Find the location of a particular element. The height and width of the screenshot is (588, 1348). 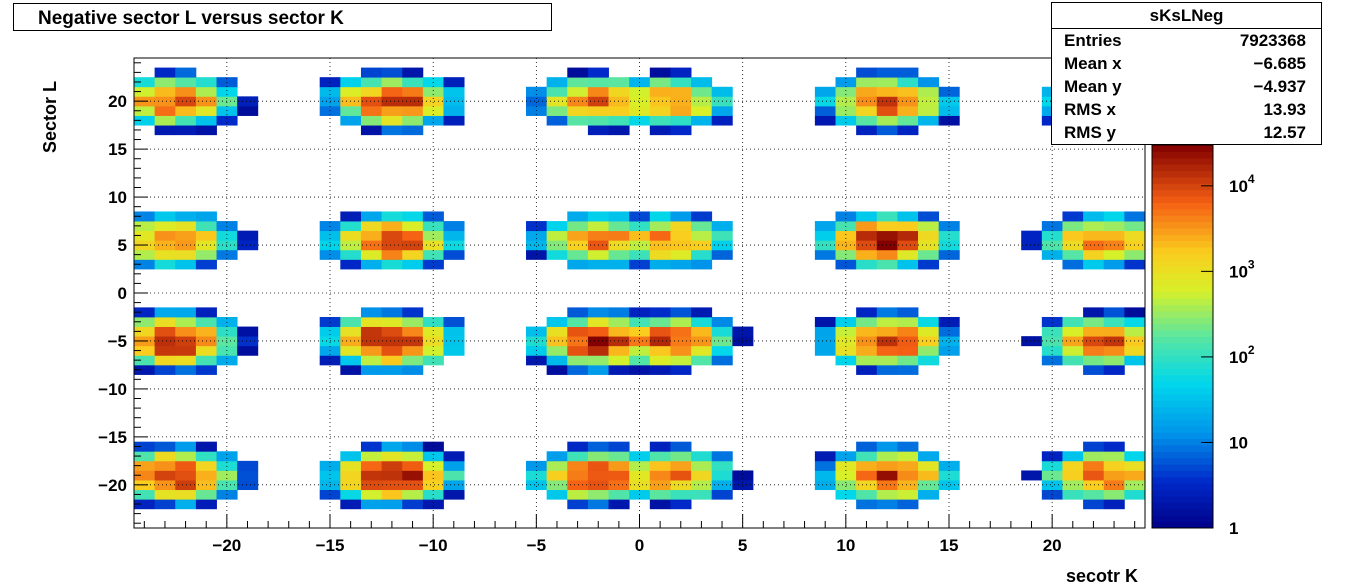

chart-title: Negative sector L versus sector K is located at coordinates (191, 18).